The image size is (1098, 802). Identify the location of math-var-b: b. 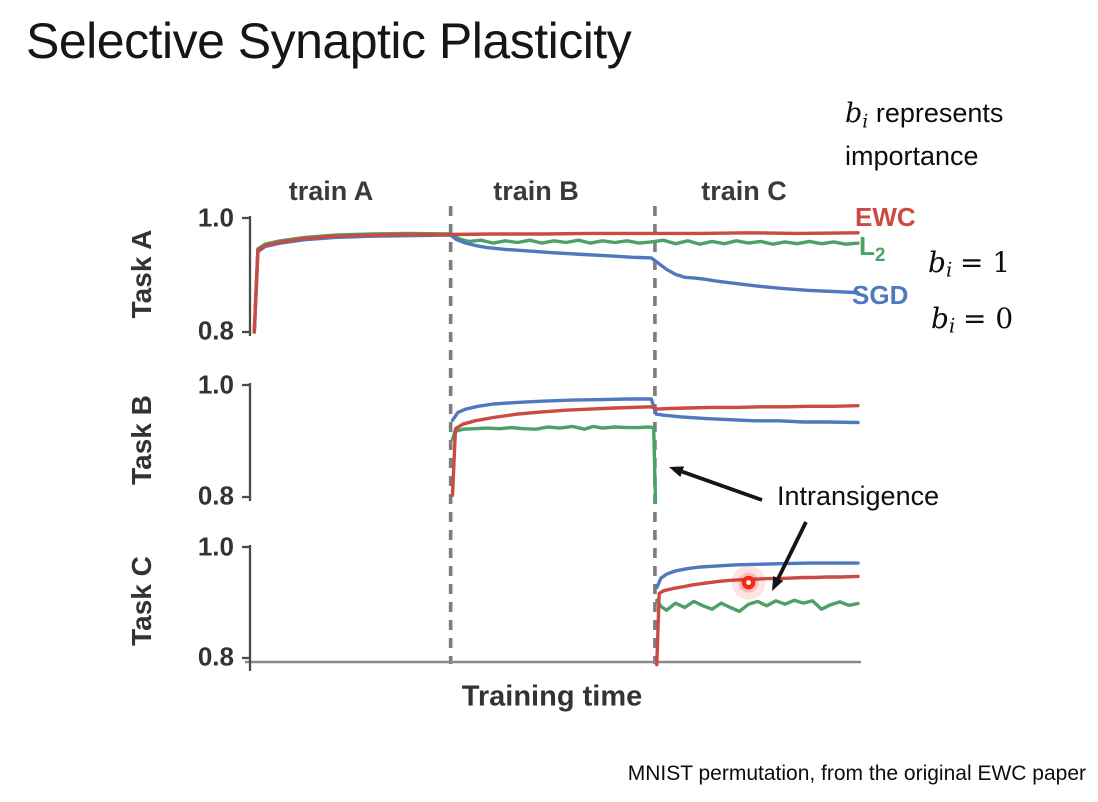
(854, 113).